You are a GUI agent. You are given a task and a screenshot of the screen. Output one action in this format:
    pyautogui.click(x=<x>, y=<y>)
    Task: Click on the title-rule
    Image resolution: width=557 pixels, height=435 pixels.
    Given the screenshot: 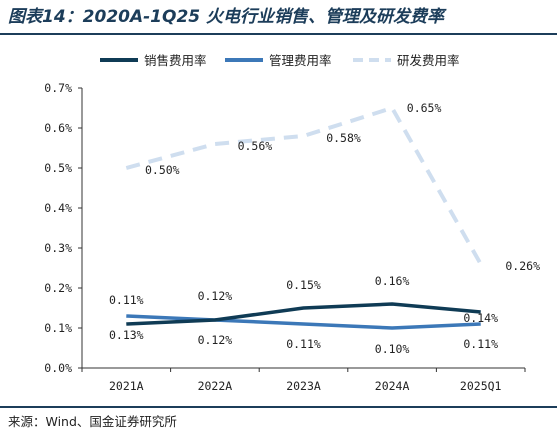 What is the action you would take?
    pyautogui.click(x=278, y=34)
    